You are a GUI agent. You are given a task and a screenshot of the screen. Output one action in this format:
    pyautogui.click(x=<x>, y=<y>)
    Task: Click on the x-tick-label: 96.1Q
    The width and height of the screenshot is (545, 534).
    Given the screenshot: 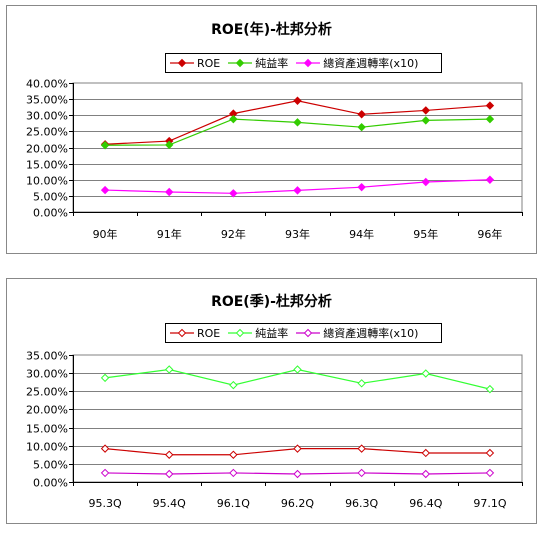 What is the action you would take?
    pyautogui.click(x=233, y=503)
    